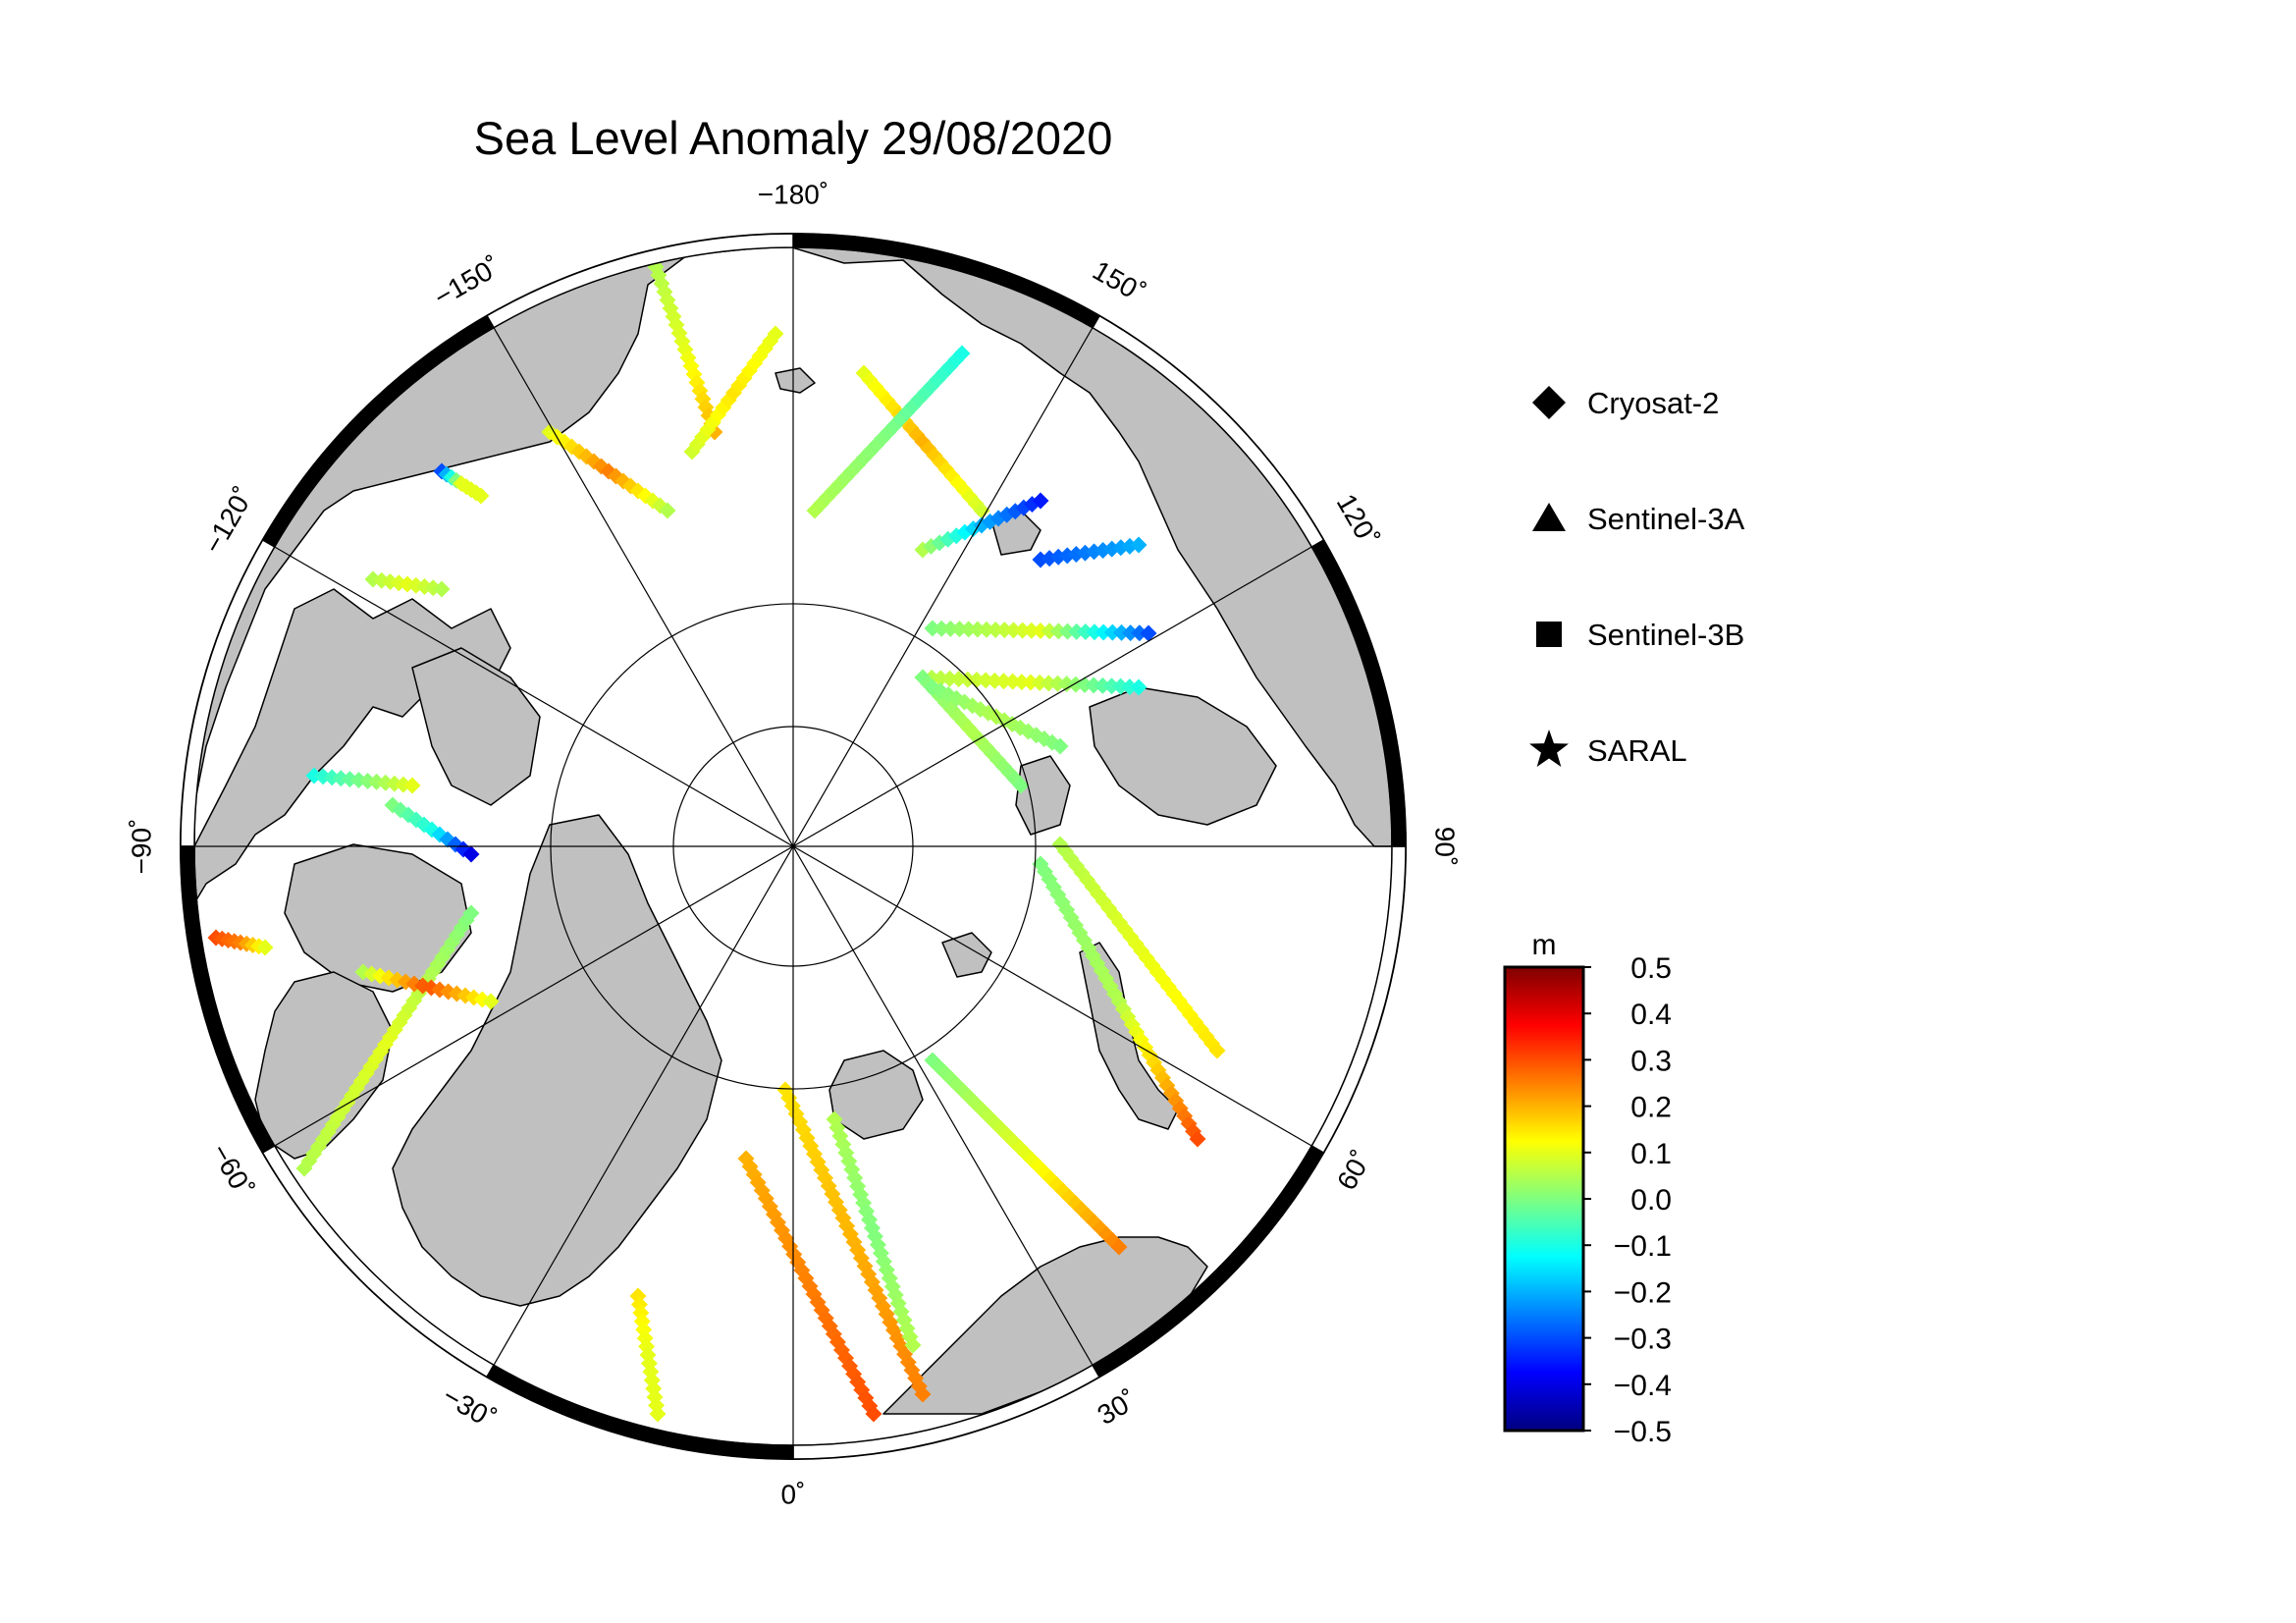  Describe the element at coordinates (793, 138) in the screenshot. I see `map-title: Sea Level Anomaly 29/08/2020` at that location.